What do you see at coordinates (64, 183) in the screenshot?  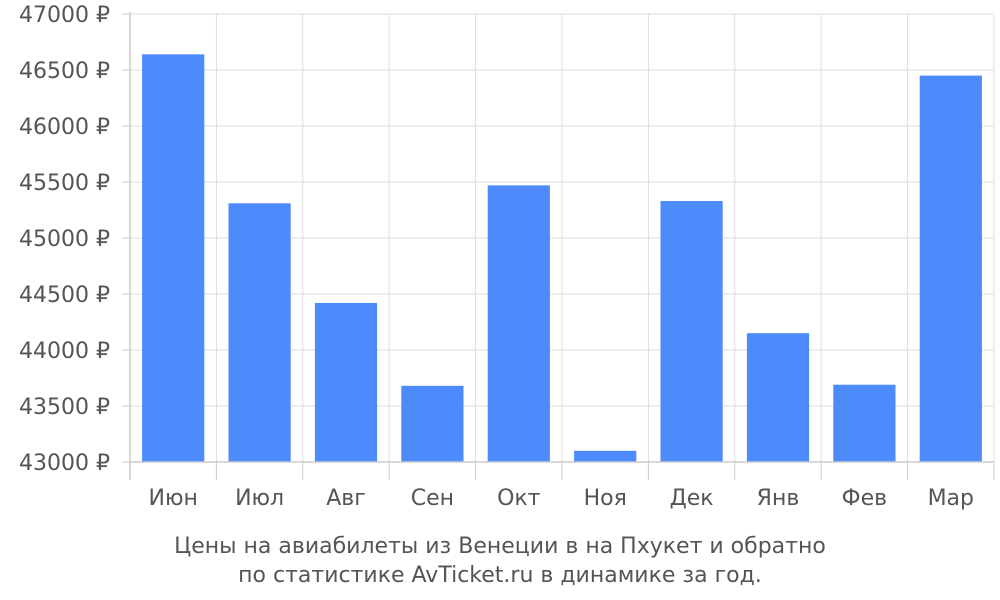 I see `y-tick-label: 45500 ₽` at bounding box center [64, 183].